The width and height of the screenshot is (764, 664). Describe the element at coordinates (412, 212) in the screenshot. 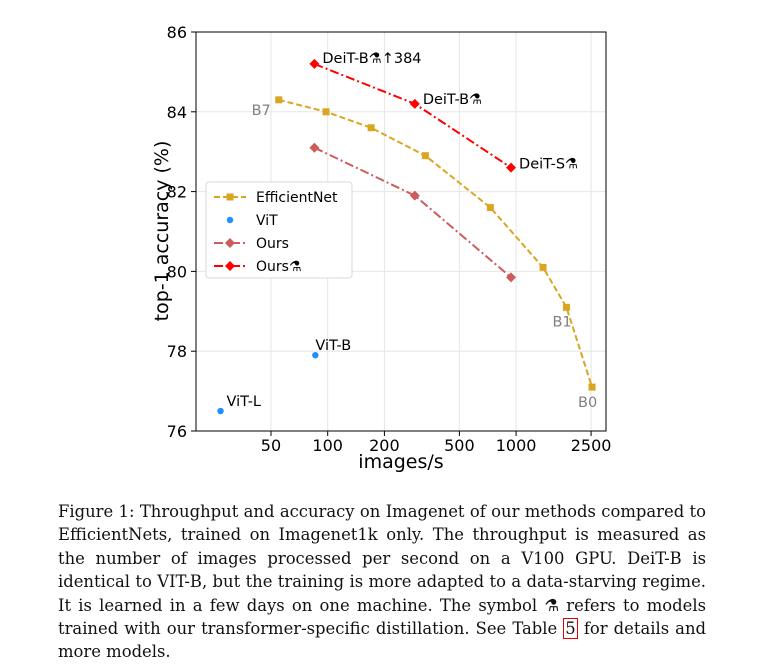

I see `series-line` at that location.